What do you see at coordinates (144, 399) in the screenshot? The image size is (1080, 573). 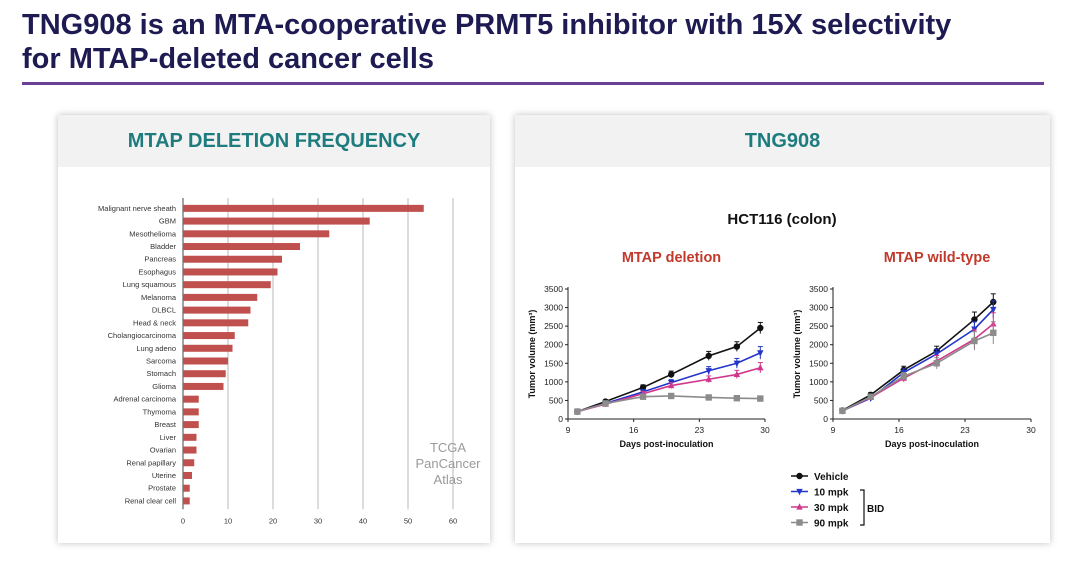 I see `category-label: Adrenal carcinoma` at bounding box center [144, 399].